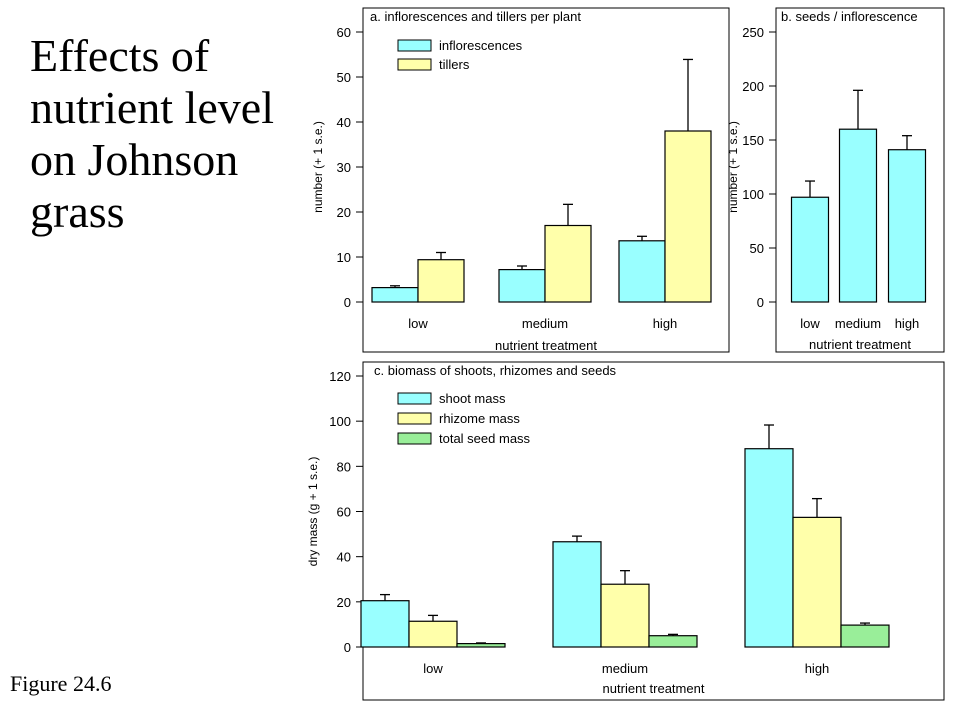  Describe the element at coordinates (753, 140) in the screenshot. I see `y-tick-label: 150` at that location.